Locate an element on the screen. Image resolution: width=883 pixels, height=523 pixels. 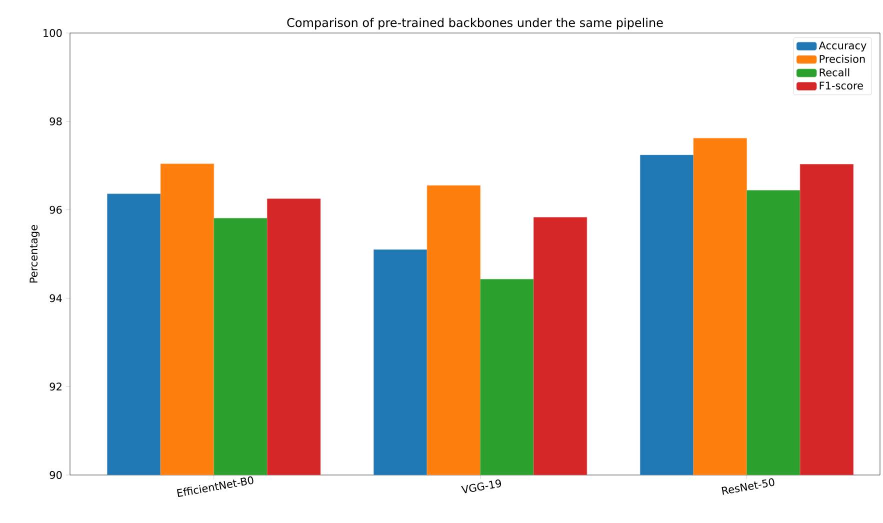
y-tick-label: 90 is located at coordinates (56, 475).